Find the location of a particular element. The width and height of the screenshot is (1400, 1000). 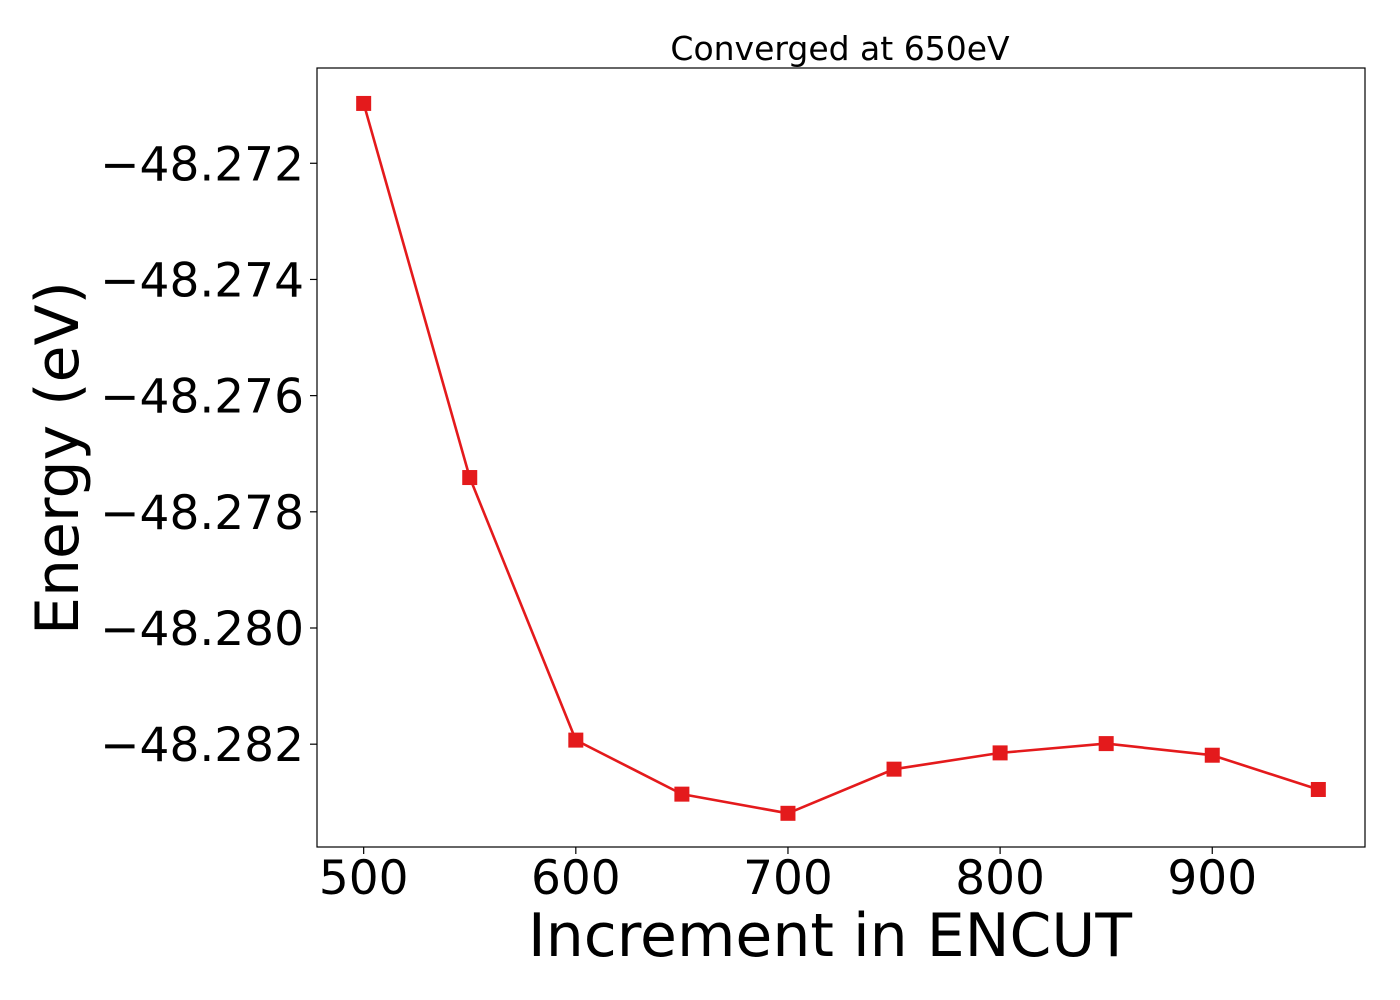

y-tick-label: −48.278 is located at coordinates (202, 513).